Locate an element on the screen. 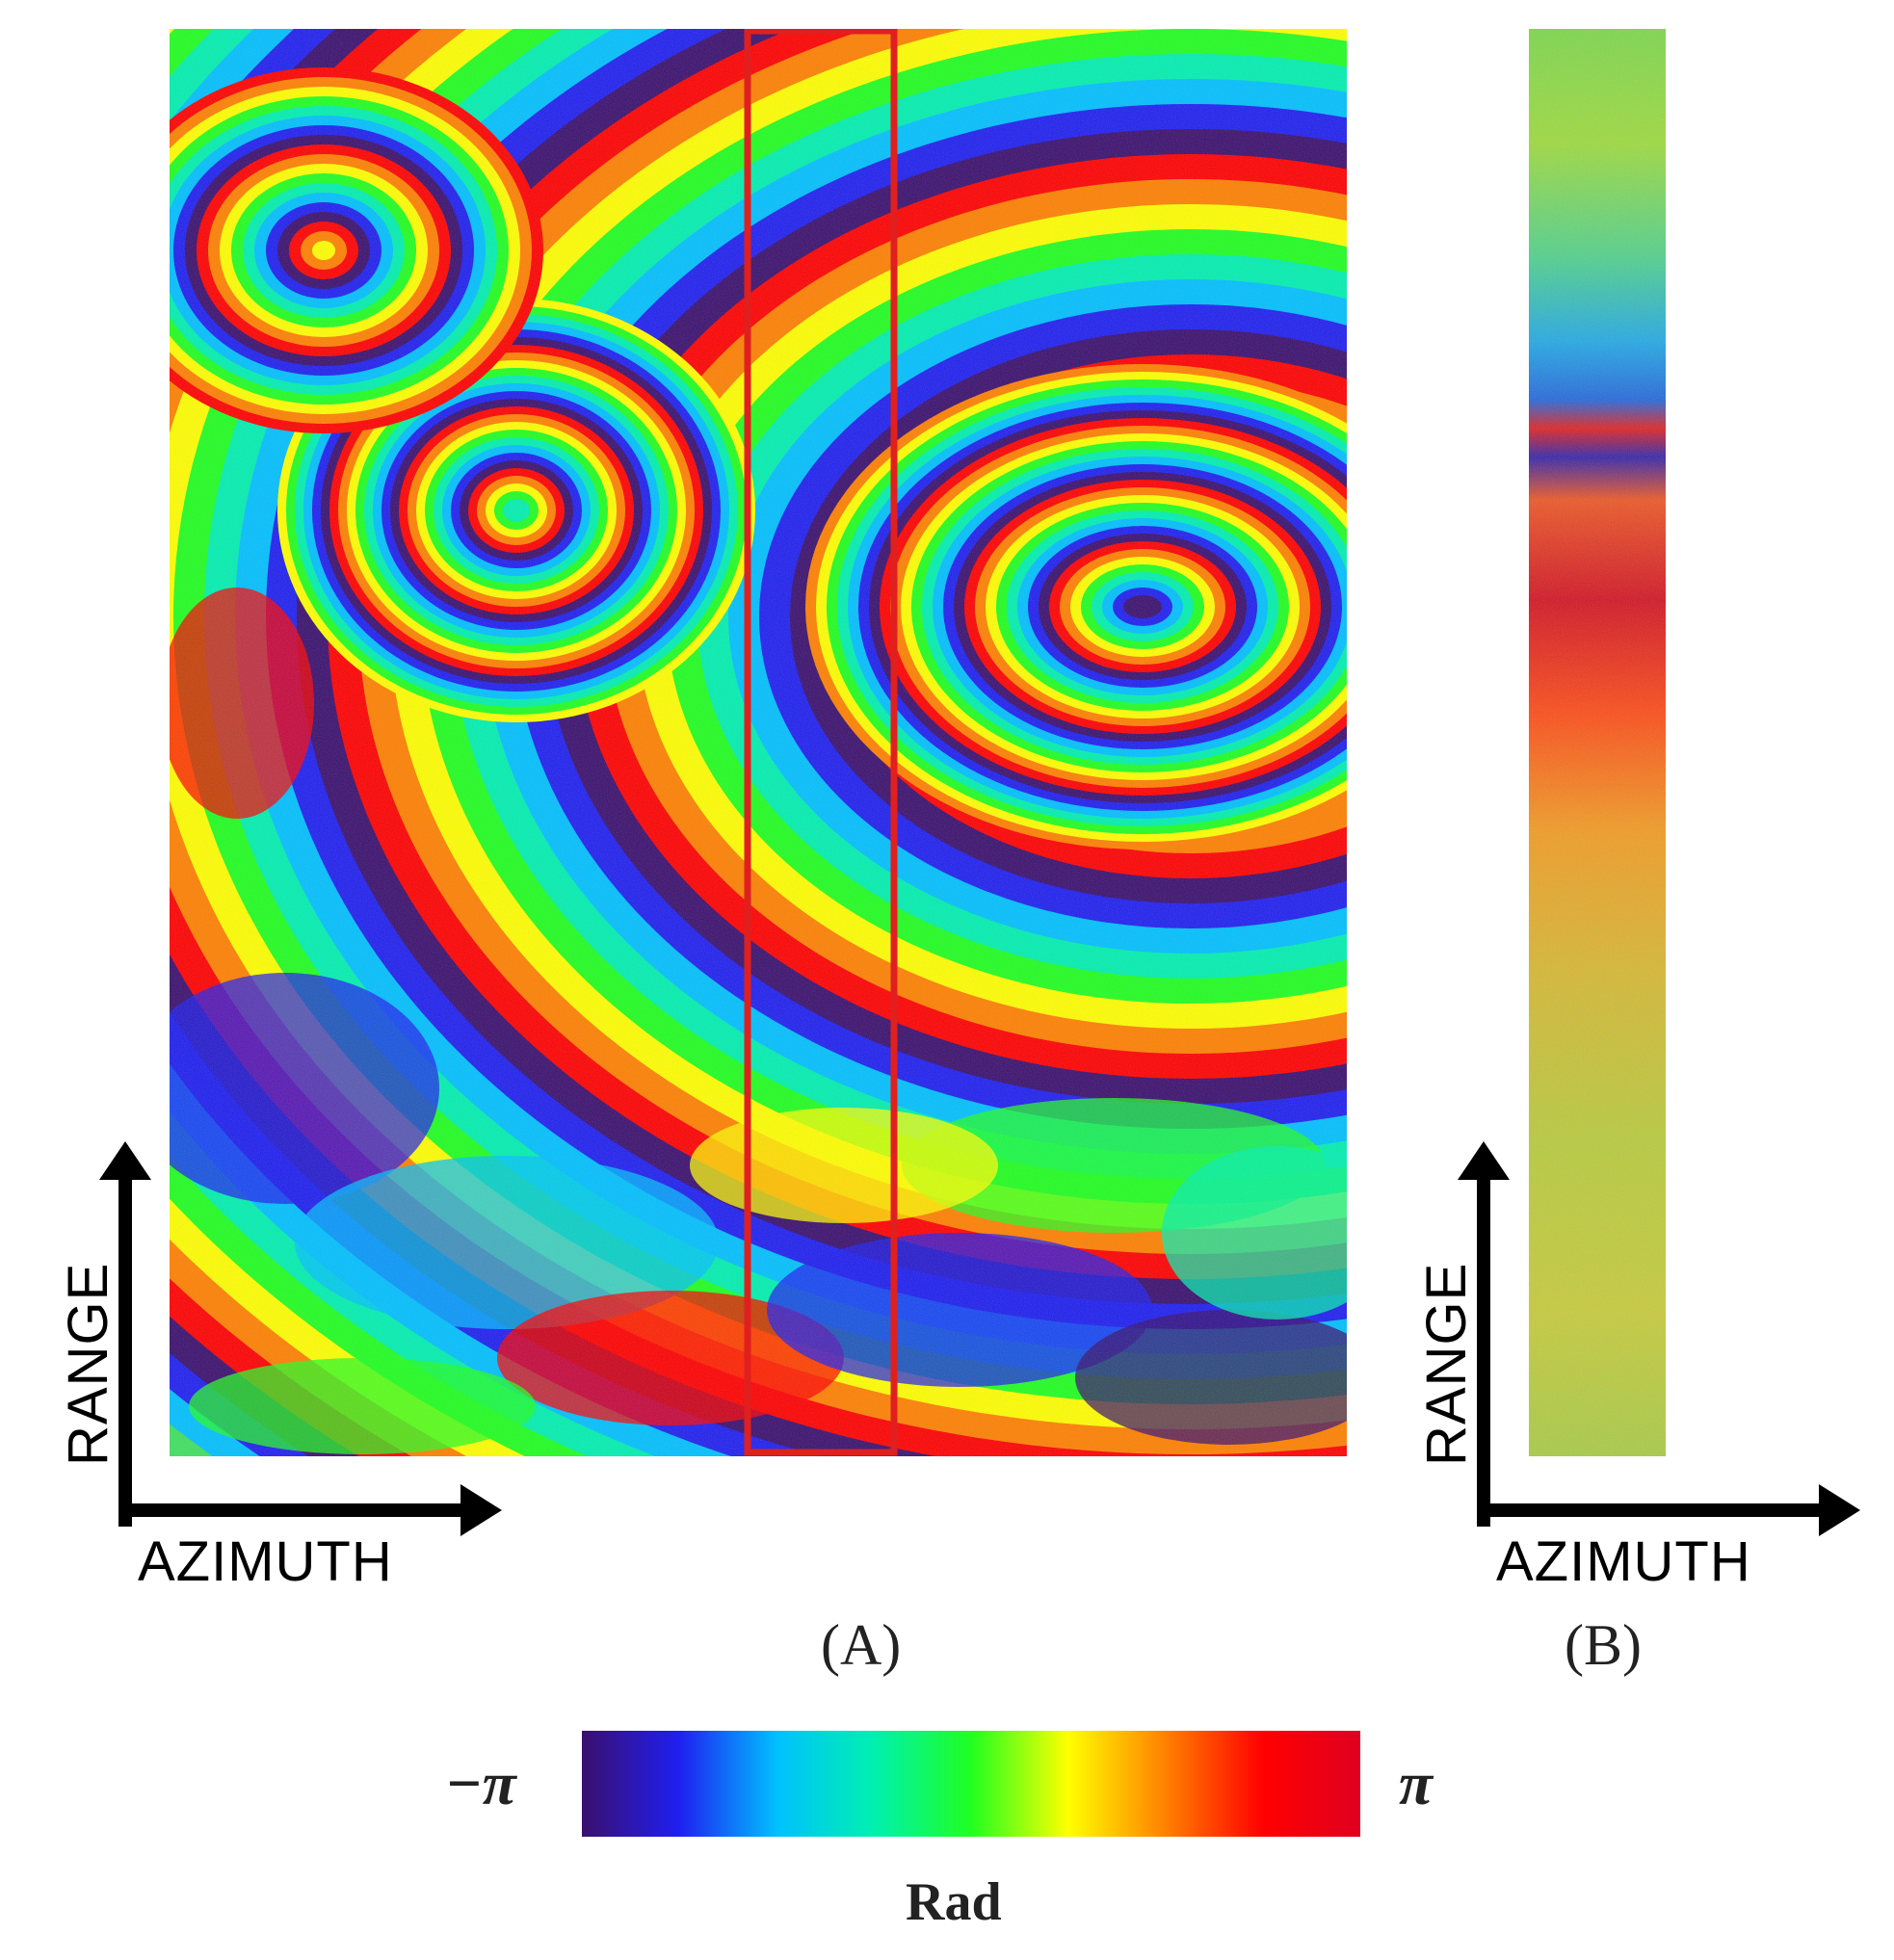  azimuth-label-b: AZIMUTH is located at coordinates (1623, 1561).